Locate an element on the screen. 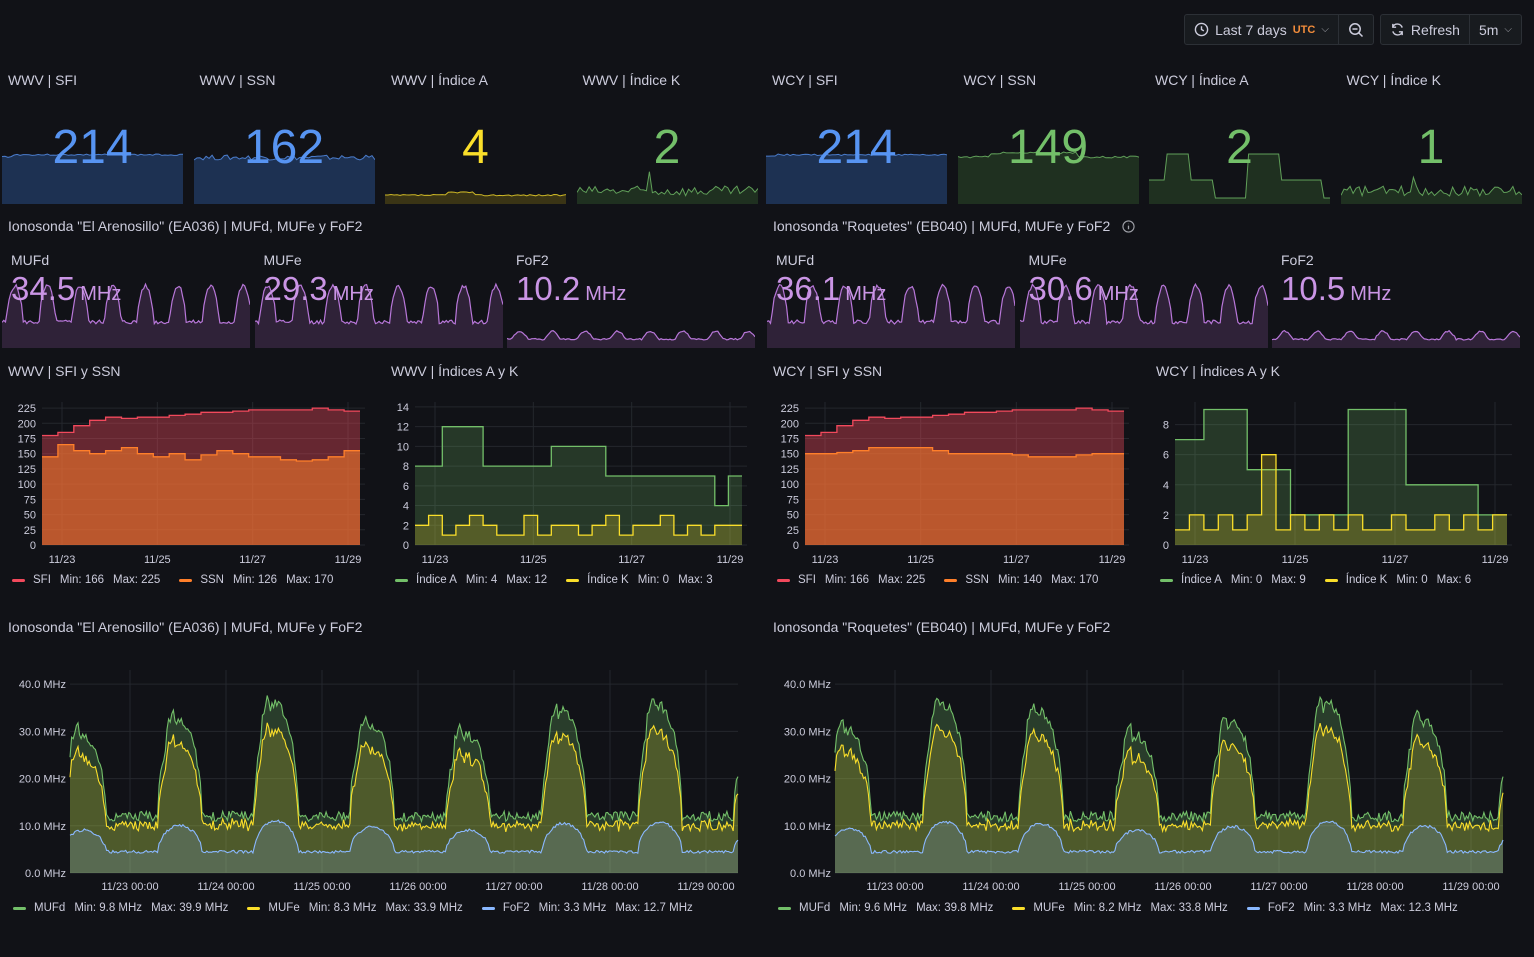 The image size is (1534, 957). ionosonde-stat-panel: MUFe 30.6 MHz is located at coordinates (1144, 298).